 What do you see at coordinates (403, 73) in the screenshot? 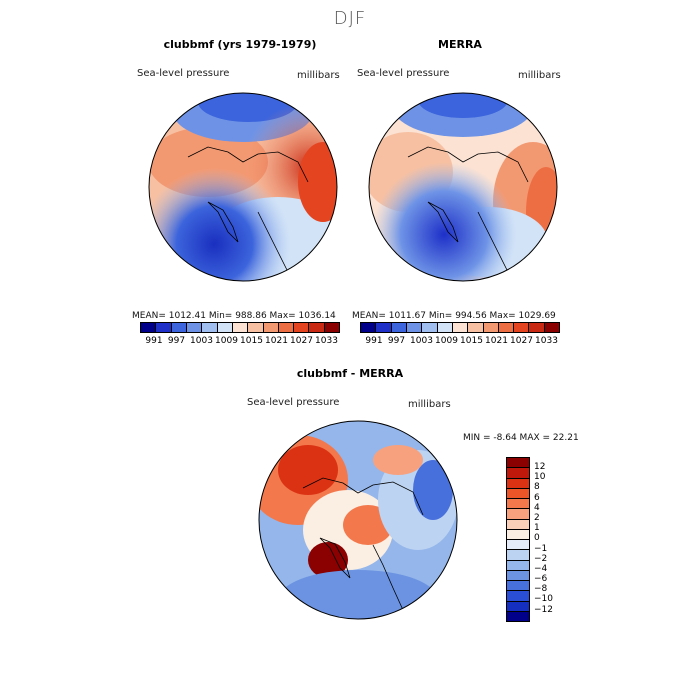
I see `right-variable-label: Sea-level pressure` at bounding box center [403, 73].